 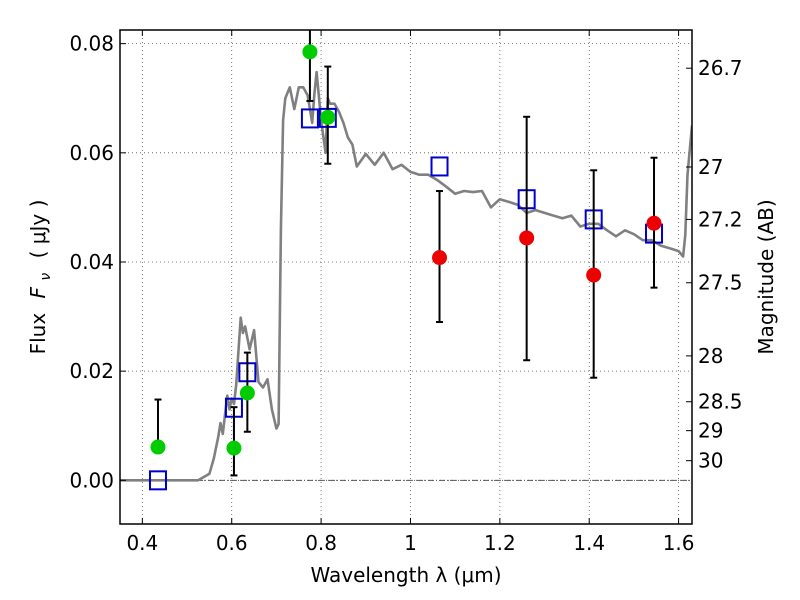 What do you see at coordinates (720, 219) in the screenshot?
I see `right-tick-label: 27.2` at bounding box center [720, 219].